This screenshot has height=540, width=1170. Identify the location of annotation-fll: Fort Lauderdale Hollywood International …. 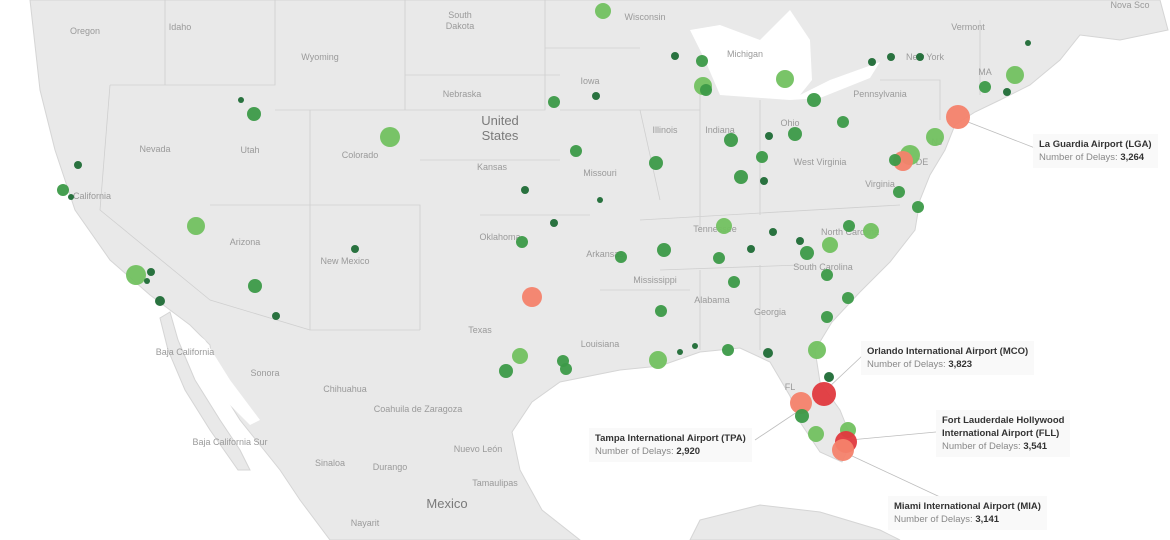
(1003, 433).